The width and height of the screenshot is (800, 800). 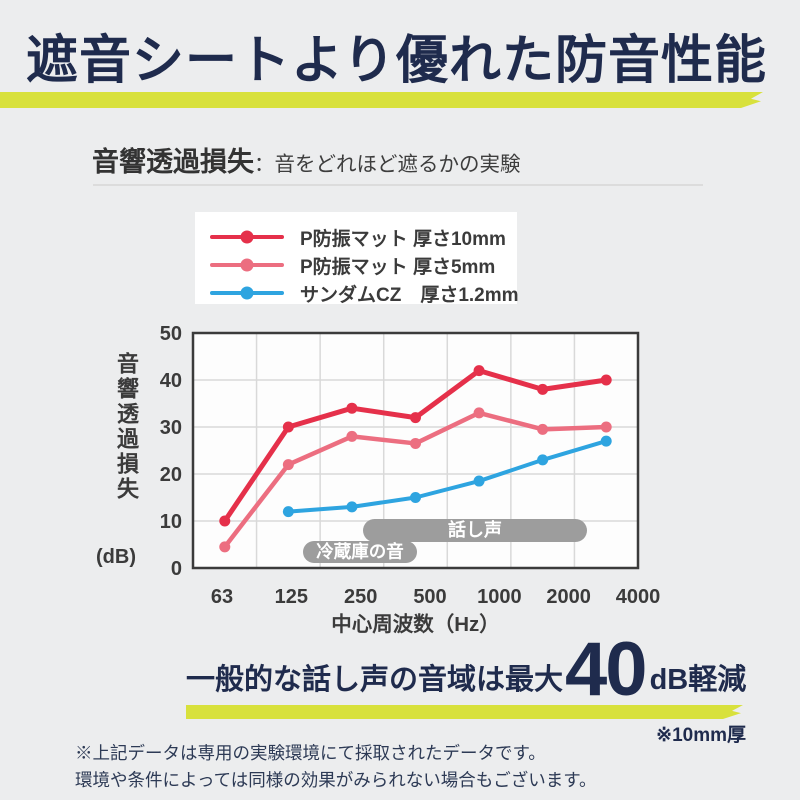 I want to click on tagline-highlight-ribbon, so click(x=464, y=712).